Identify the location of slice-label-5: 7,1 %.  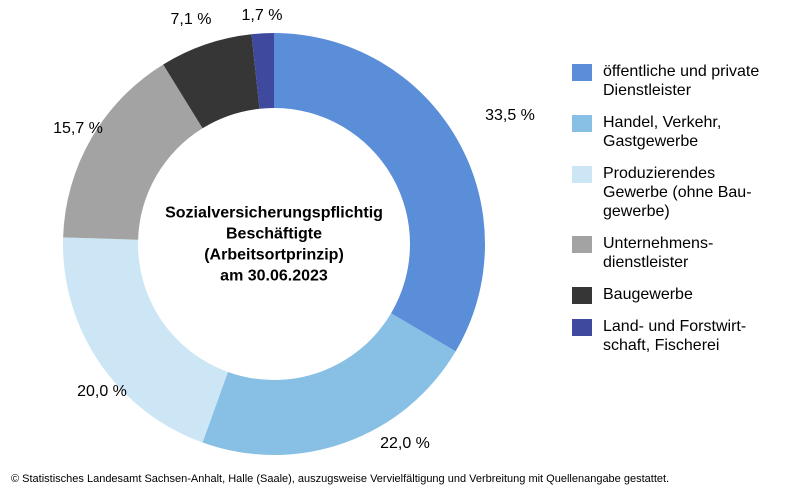
(191, 19).